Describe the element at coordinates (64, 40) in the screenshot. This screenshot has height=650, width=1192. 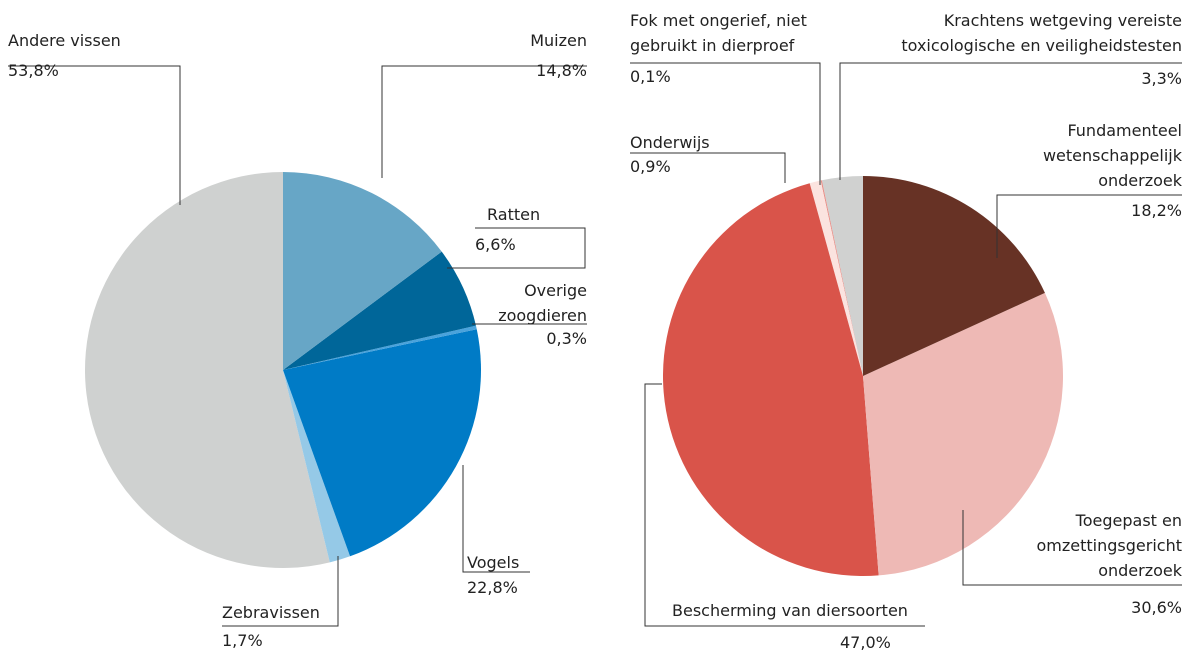
I see `slice-label: Andere vissen` at that location.